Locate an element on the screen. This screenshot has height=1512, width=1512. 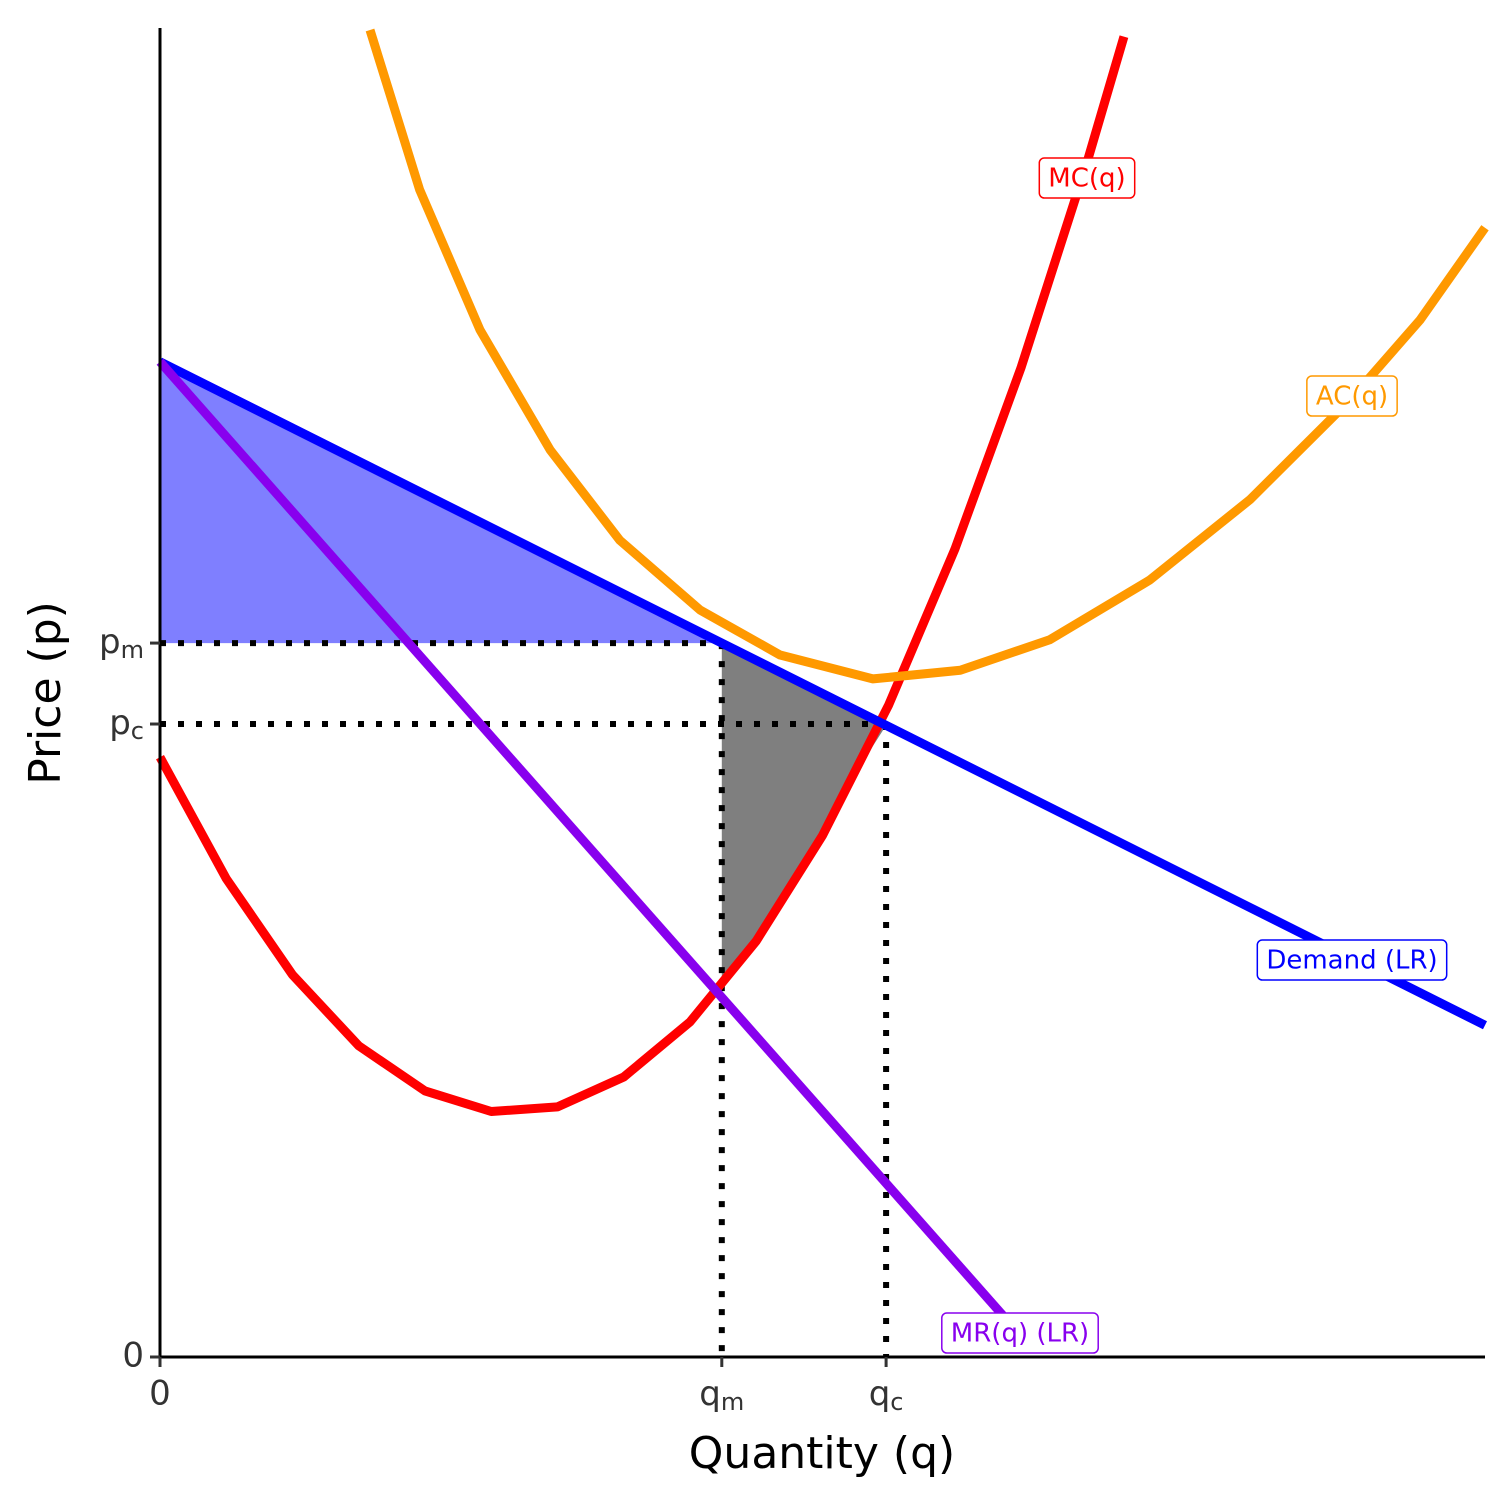
x-axis-title: Quantity (q) is located at coordinates (822, 1453).